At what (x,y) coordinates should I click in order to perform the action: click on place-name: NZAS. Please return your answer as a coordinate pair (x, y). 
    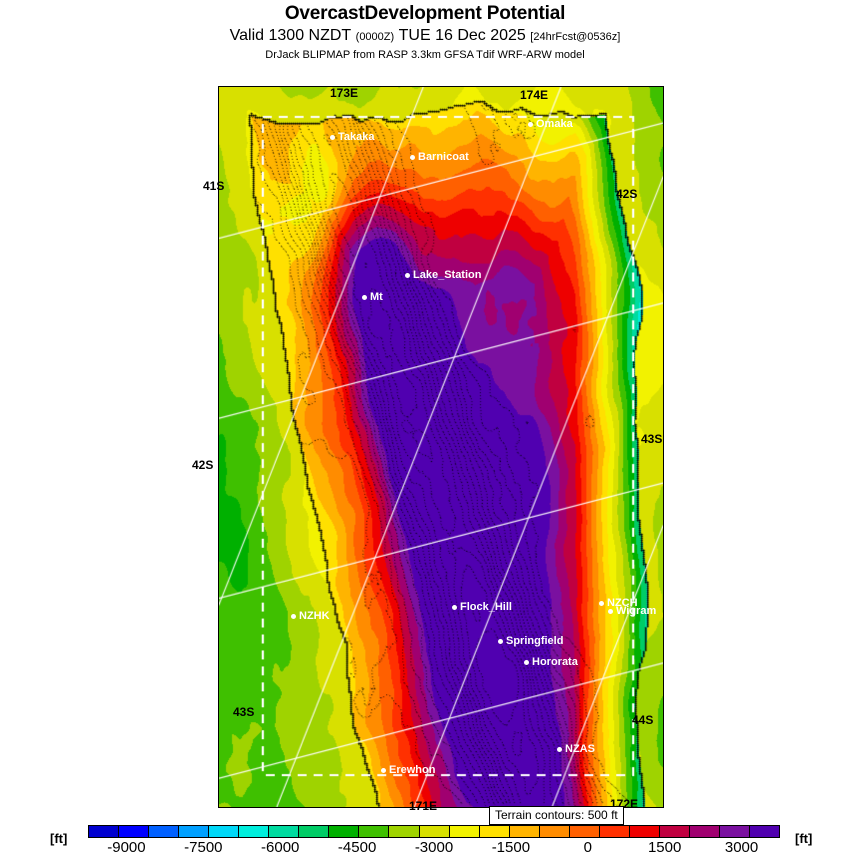
    Looking at the image, I should click on (580, 749).